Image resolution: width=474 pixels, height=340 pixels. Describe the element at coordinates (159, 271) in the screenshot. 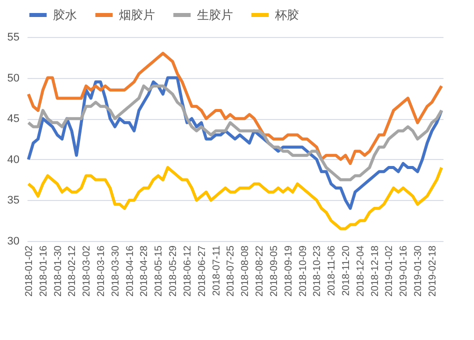

I see `x-tick-label: 2018-05-15` at that location.